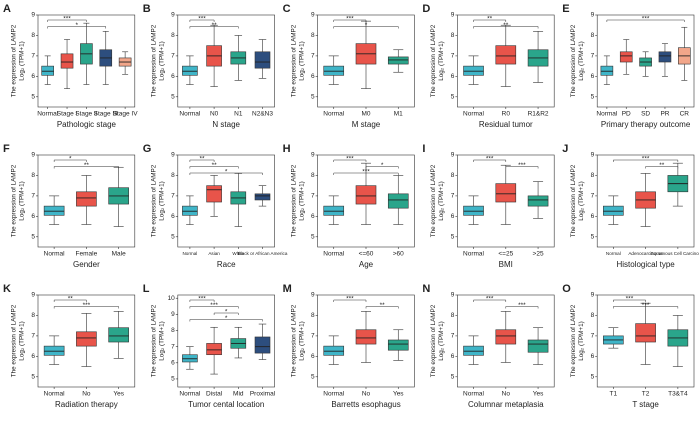 The image size is (699, 421). I want to click on x-tick-label: R1&R2, so click(538, 114).